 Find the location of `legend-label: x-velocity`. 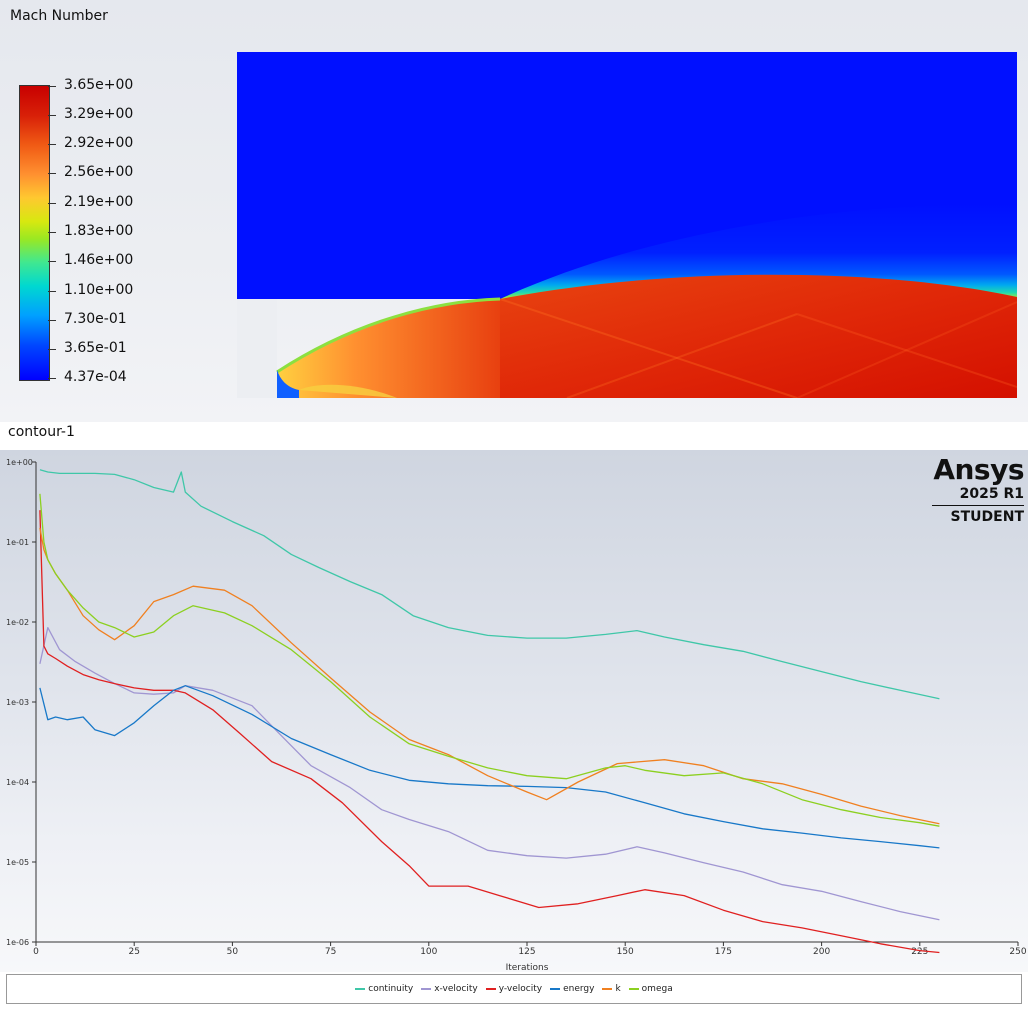

legend-label: x-velocity is located at coordinates (456, 989).